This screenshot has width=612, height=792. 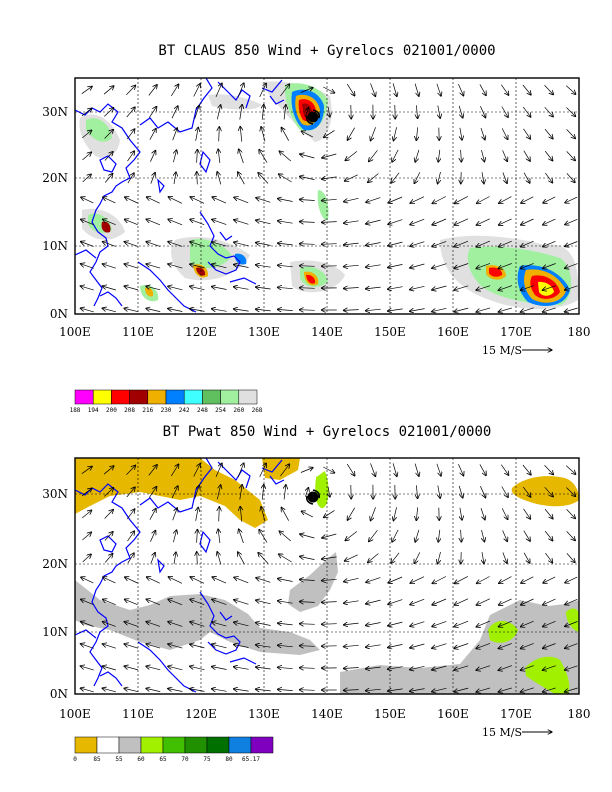 What do you see at coordinates (93, 410) in the screenshot?
I see `colorbar-label: 194` at bounding box center [93, 410].